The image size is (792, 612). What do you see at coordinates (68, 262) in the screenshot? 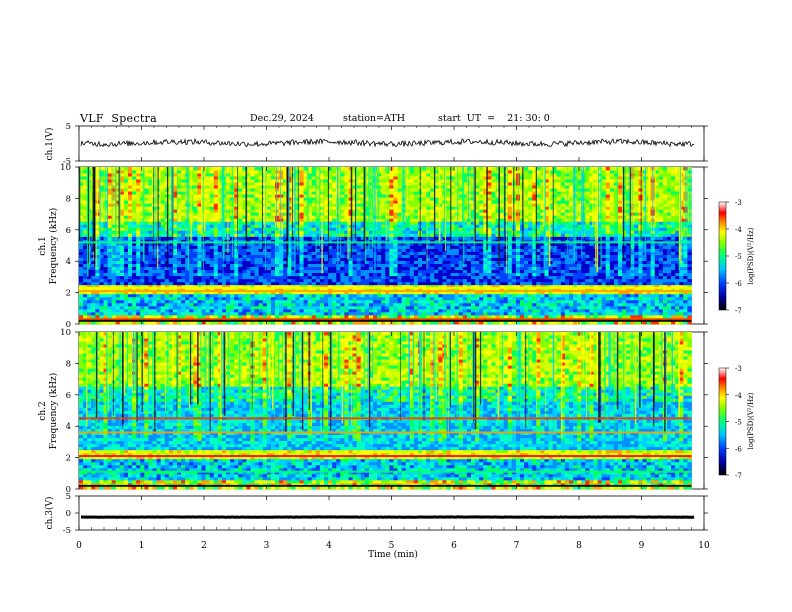
I see `ch1-spectrogram-ytick-label: 4` at bounding box center [68, 262].